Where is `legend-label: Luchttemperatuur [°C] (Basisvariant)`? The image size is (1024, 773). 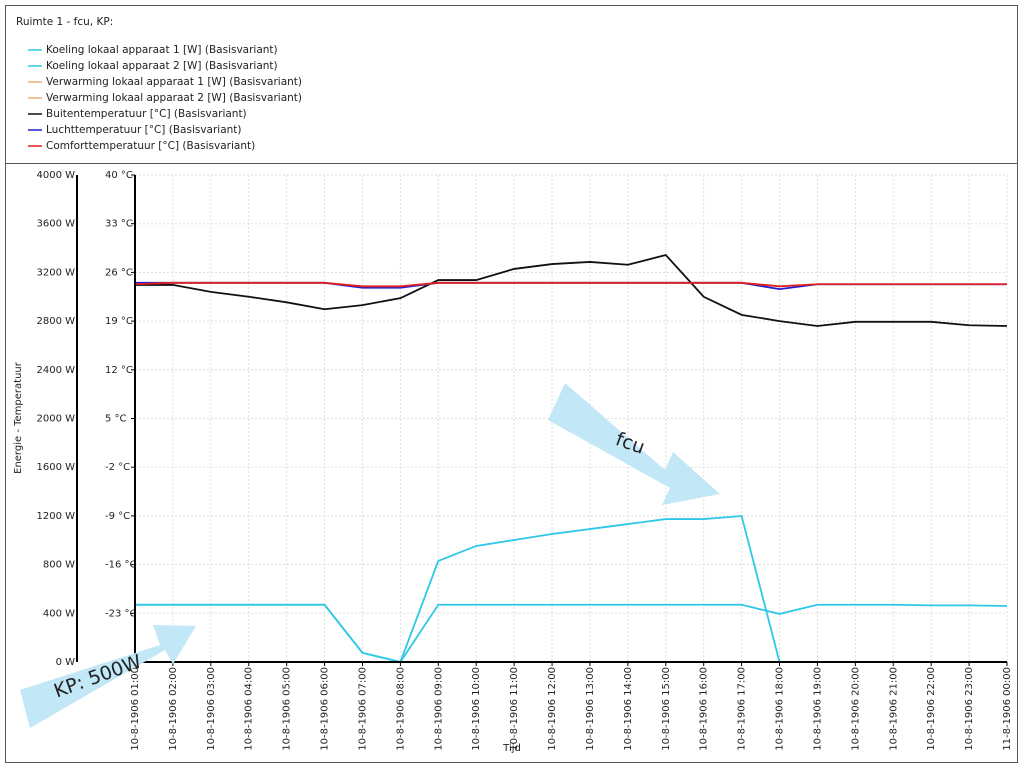
legend-label: Luchttemperatuur [°C] (Basisvariant) is located at coordinates (144, 130).